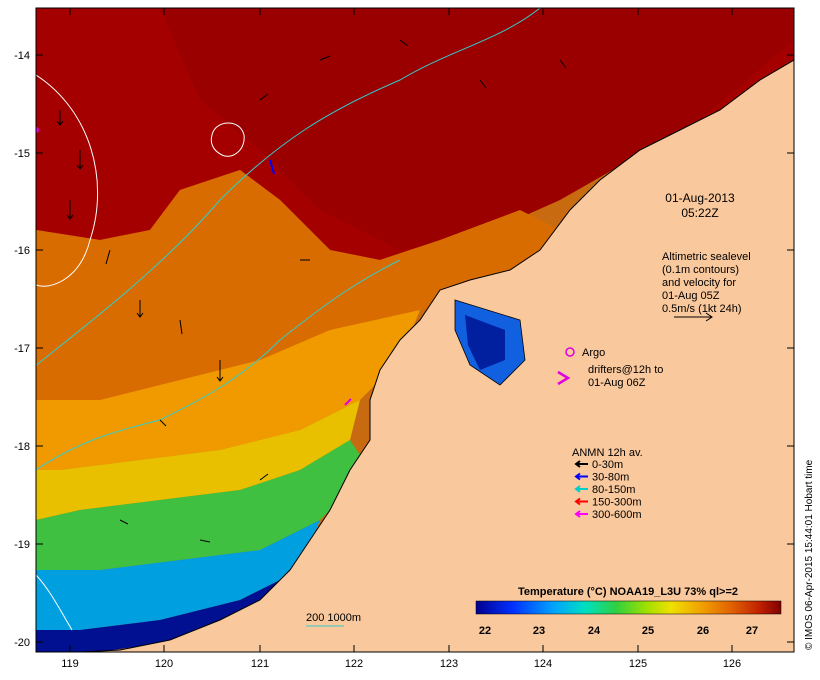 This screenshot has height=680, width=820. What do you see at coordinates (607, 453) in the screenshot?
I see `anmn-title: ANMN 12h av.` at bounding box center [607, 453].